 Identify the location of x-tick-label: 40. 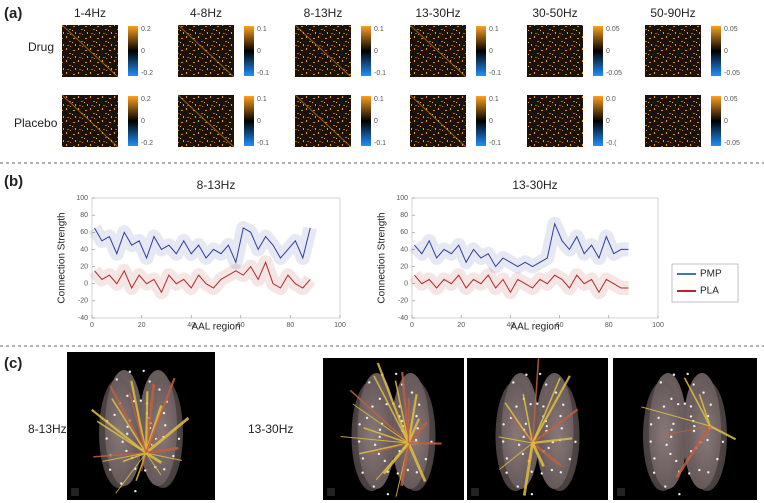
(191, 325).